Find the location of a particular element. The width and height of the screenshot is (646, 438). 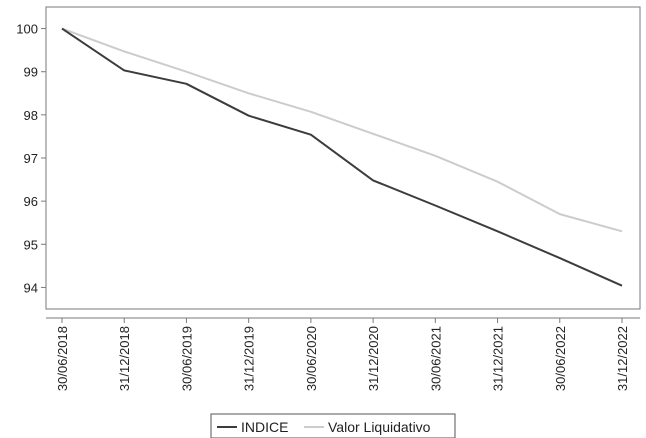

y-tick-label-97: 97 is located at coordinates (31, 158).